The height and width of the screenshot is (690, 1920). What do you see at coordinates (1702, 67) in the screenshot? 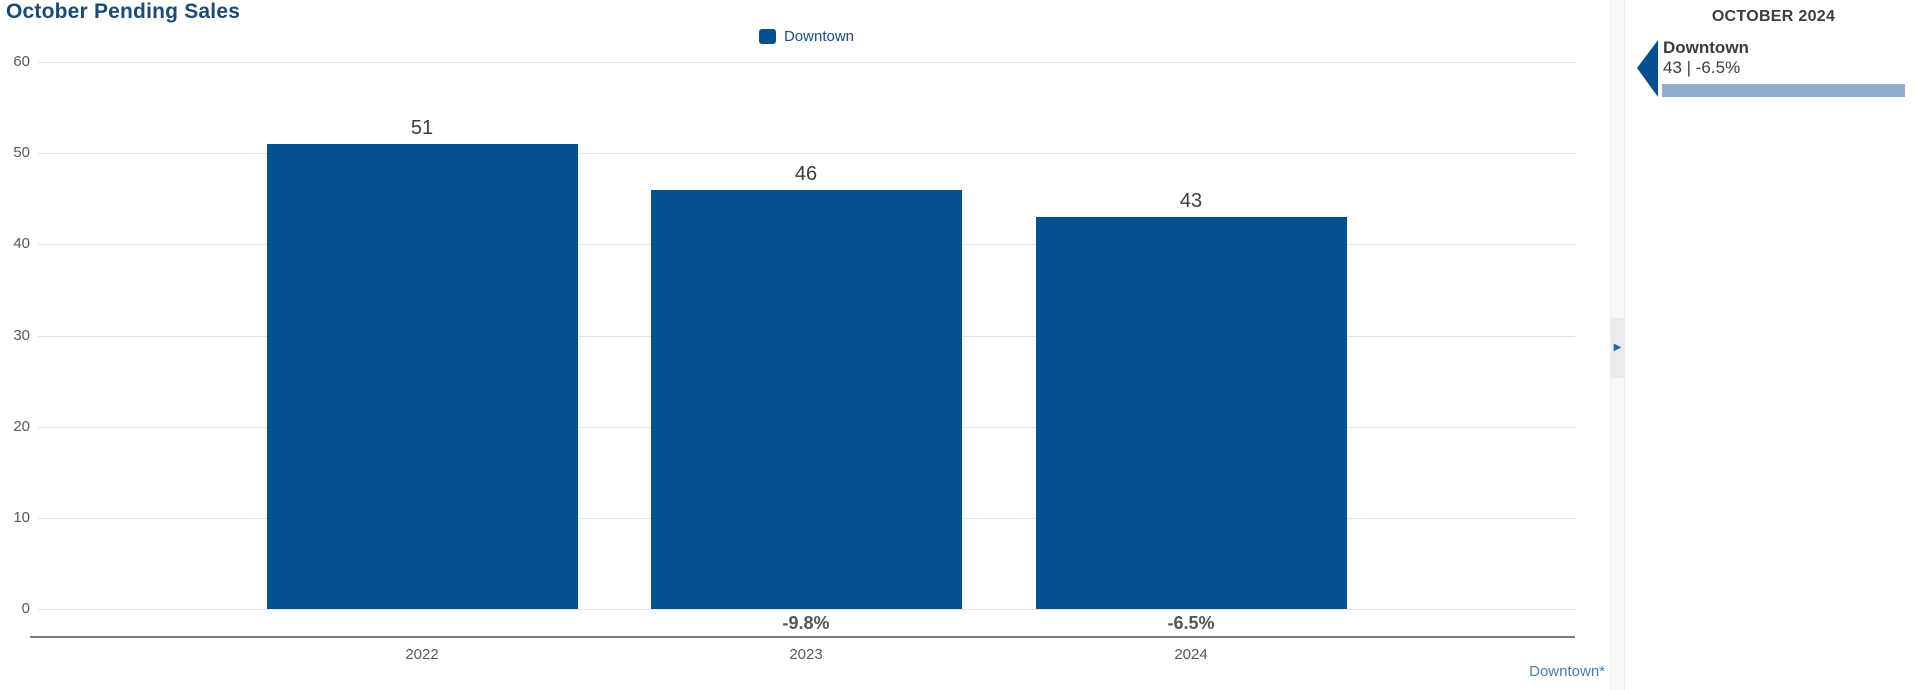
I see `sidebar-item-value: 43 | -6.5%` at bounding box center [1702, 67].